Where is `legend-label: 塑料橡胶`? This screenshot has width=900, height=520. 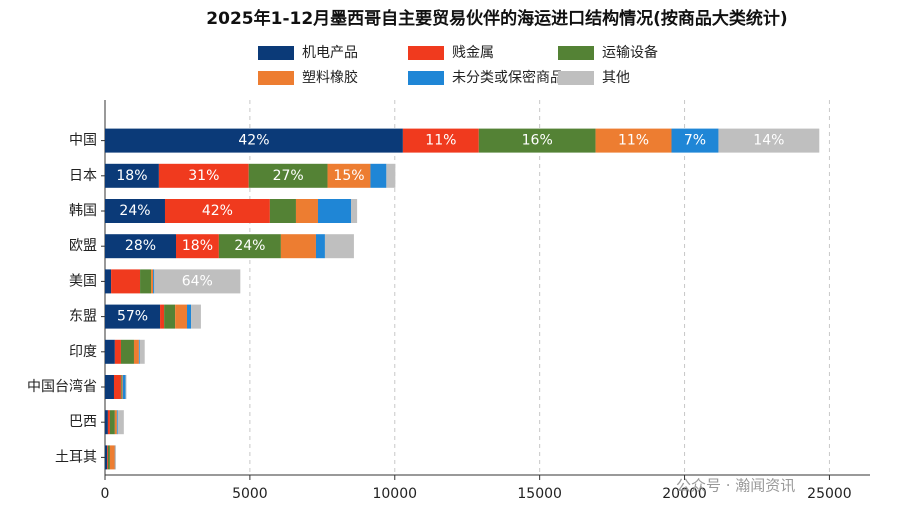
legend-label: 塑料橡胶 is located at coordinates (330, 77).